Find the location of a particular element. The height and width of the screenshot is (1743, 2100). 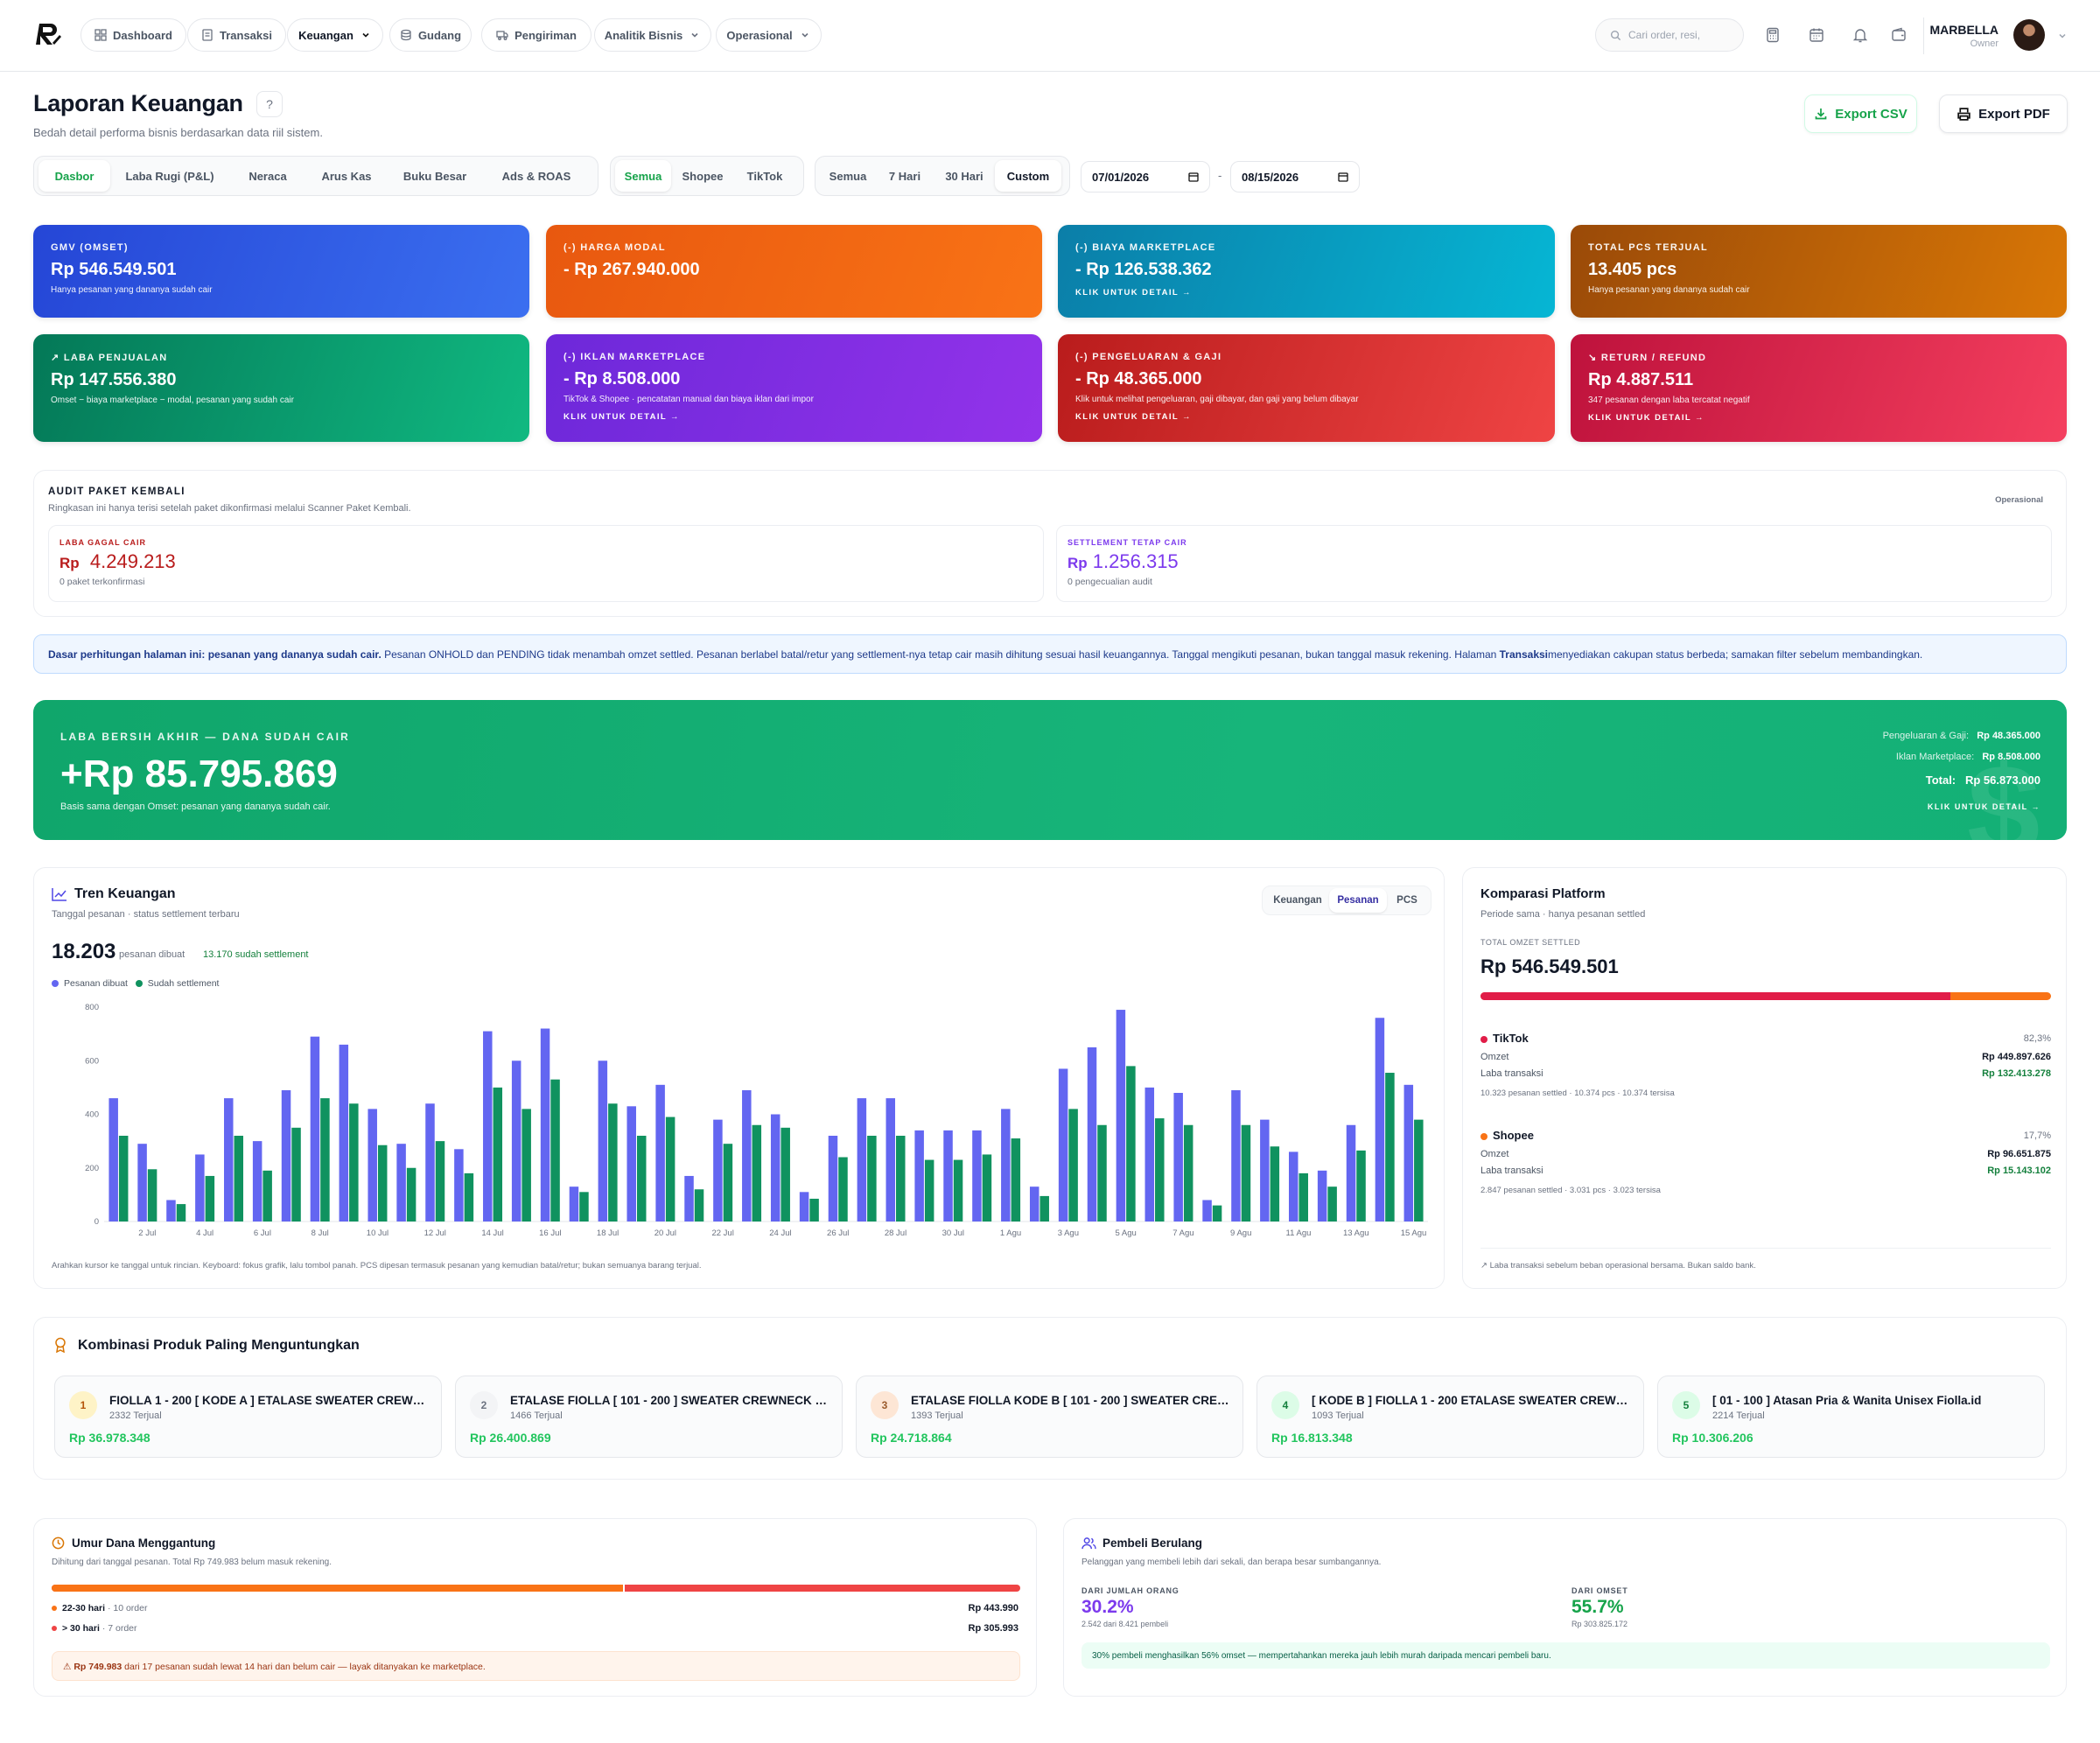

tab-ads-roas: Ads & ROAS is located at coordinates (536, 176).